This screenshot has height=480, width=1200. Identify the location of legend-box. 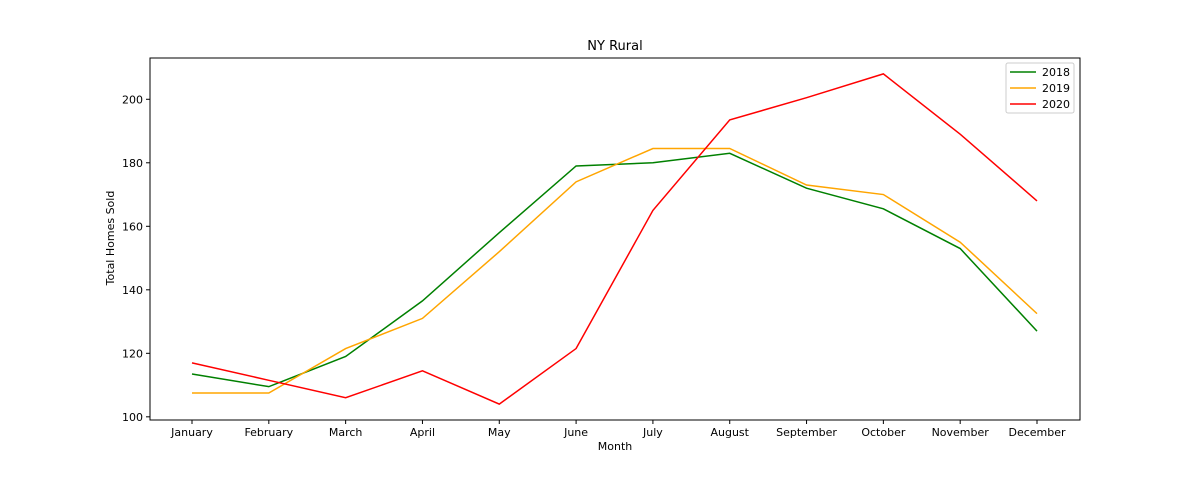
(1040, 88).